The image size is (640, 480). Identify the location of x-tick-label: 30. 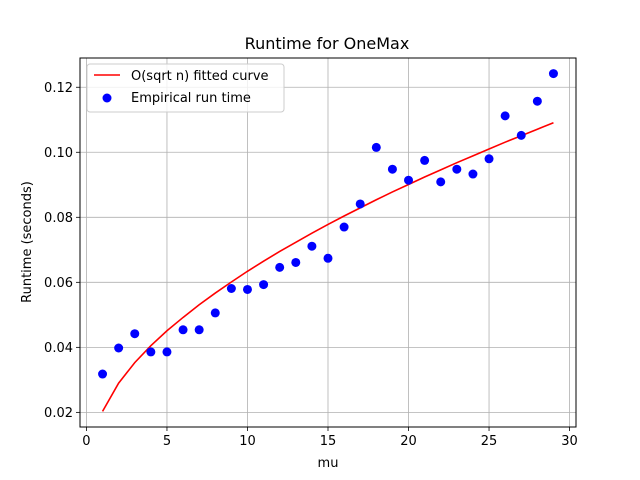
(569, 441).